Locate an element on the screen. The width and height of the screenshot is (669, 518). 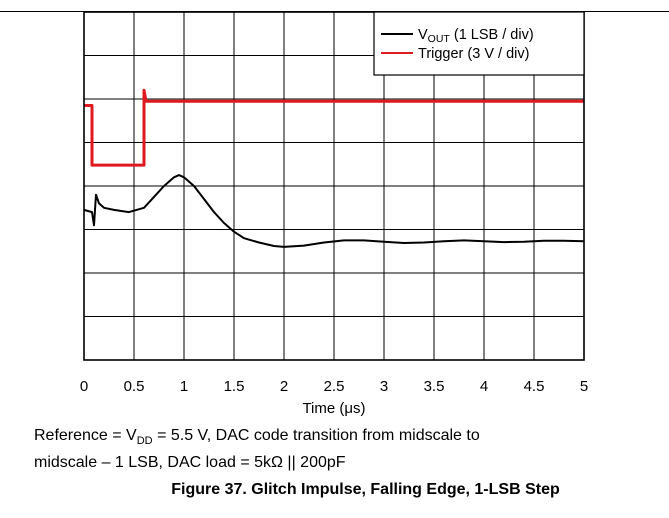
x-tick-labels: 0 0.5 1 1.5 2 2.5 3 3.5 4 4.5 5 is located at coordinates (334, 386).